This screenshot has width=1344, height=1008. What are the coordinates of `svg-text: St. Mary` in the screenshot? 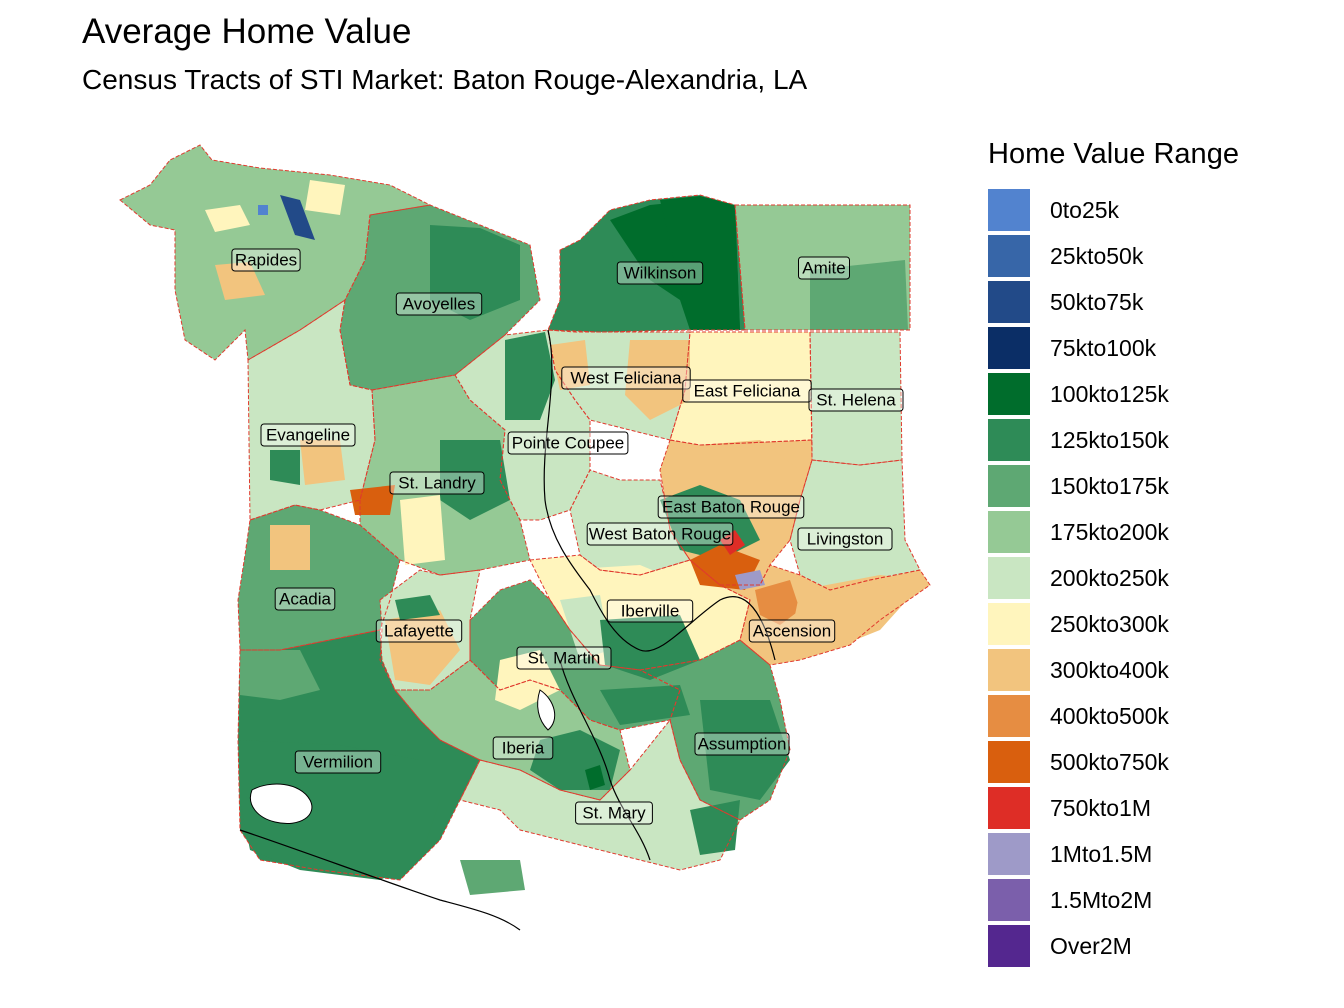 It's located at (614, 813).